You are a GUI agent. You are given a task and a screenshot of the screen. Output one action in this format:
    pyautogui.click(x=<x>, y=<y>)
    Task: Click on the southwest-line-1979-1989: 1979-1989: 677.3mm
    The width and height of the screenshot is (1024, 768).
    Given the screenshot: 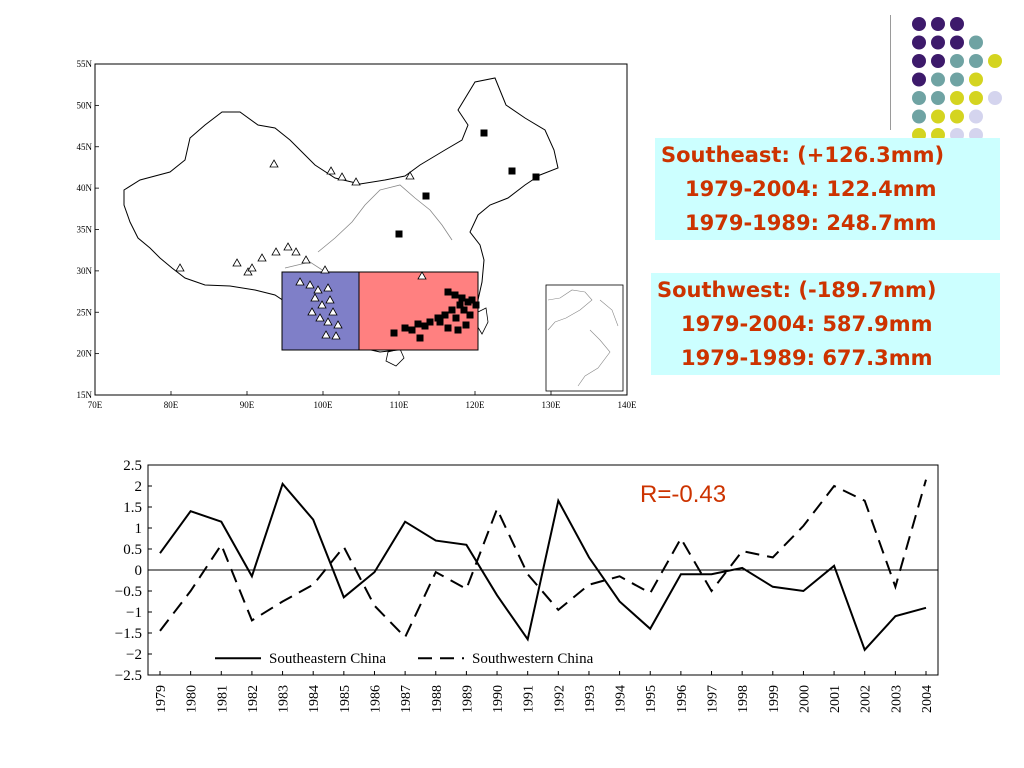 What is the action you would take?
    pyautogui.click(x=807, y=358)
    